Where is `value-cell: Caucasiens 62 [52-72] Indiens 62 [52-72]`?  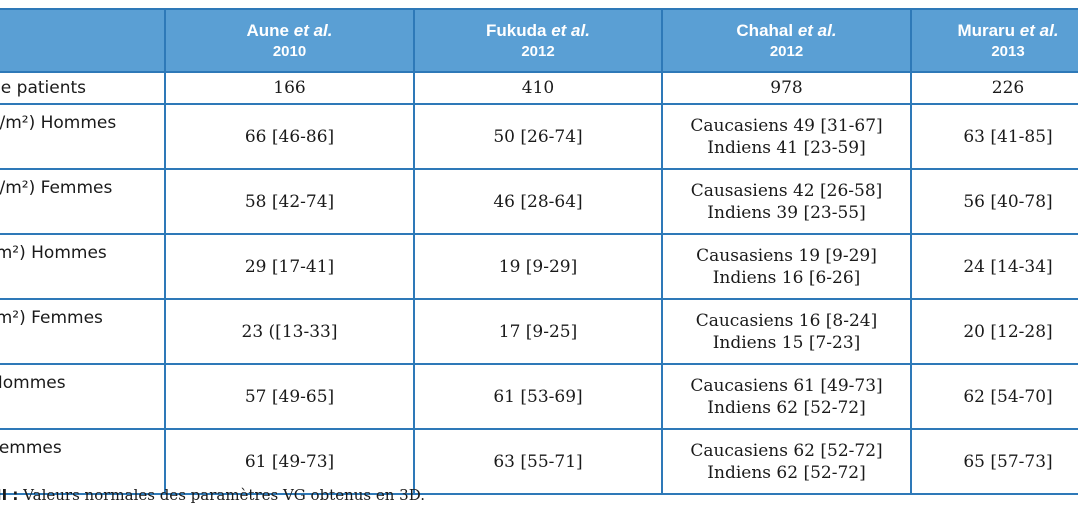 value-cell: Caucasiens 62 [52-72] Indiens 62 [52-72] is located at coordinates (786, 461).